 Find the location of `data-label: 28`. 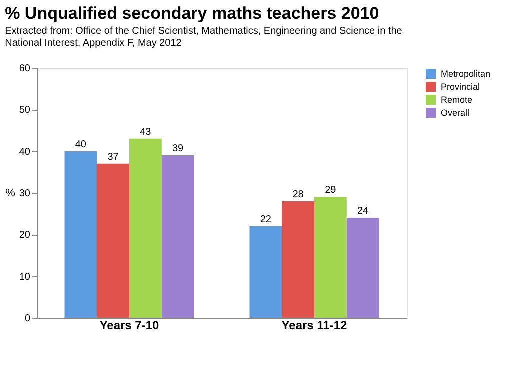

data-label: 28 is located at coordinates (298, 194).